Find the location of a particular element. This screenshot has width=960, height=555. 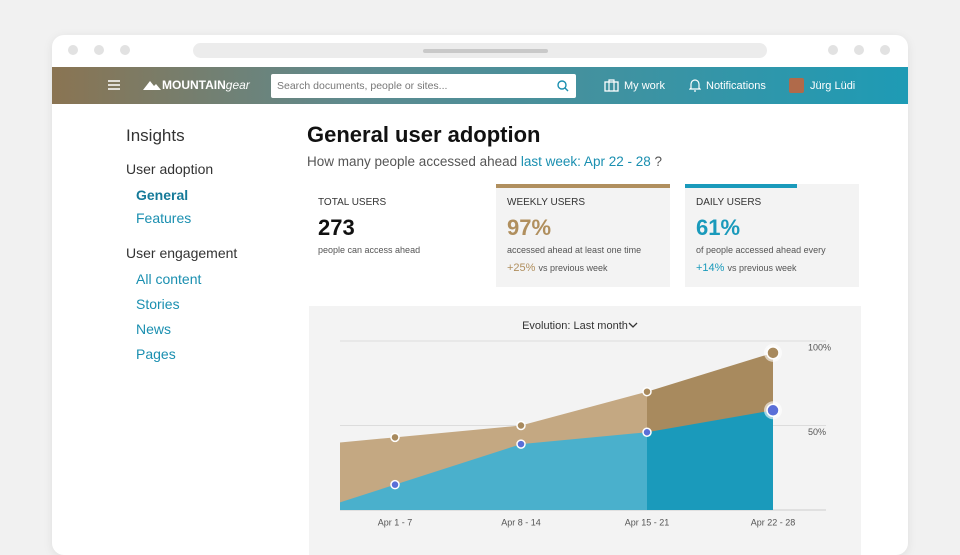

sidebar-link: All content is located at coordinates (169, 279).